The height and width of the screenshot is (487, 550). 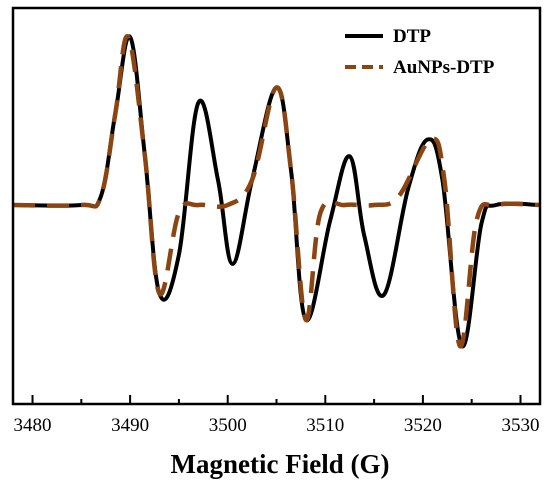 What do you see at coordinates (228, 425) in the screenshot?
I see `x-tick-label: 3500` at bounding box center [228, 425].